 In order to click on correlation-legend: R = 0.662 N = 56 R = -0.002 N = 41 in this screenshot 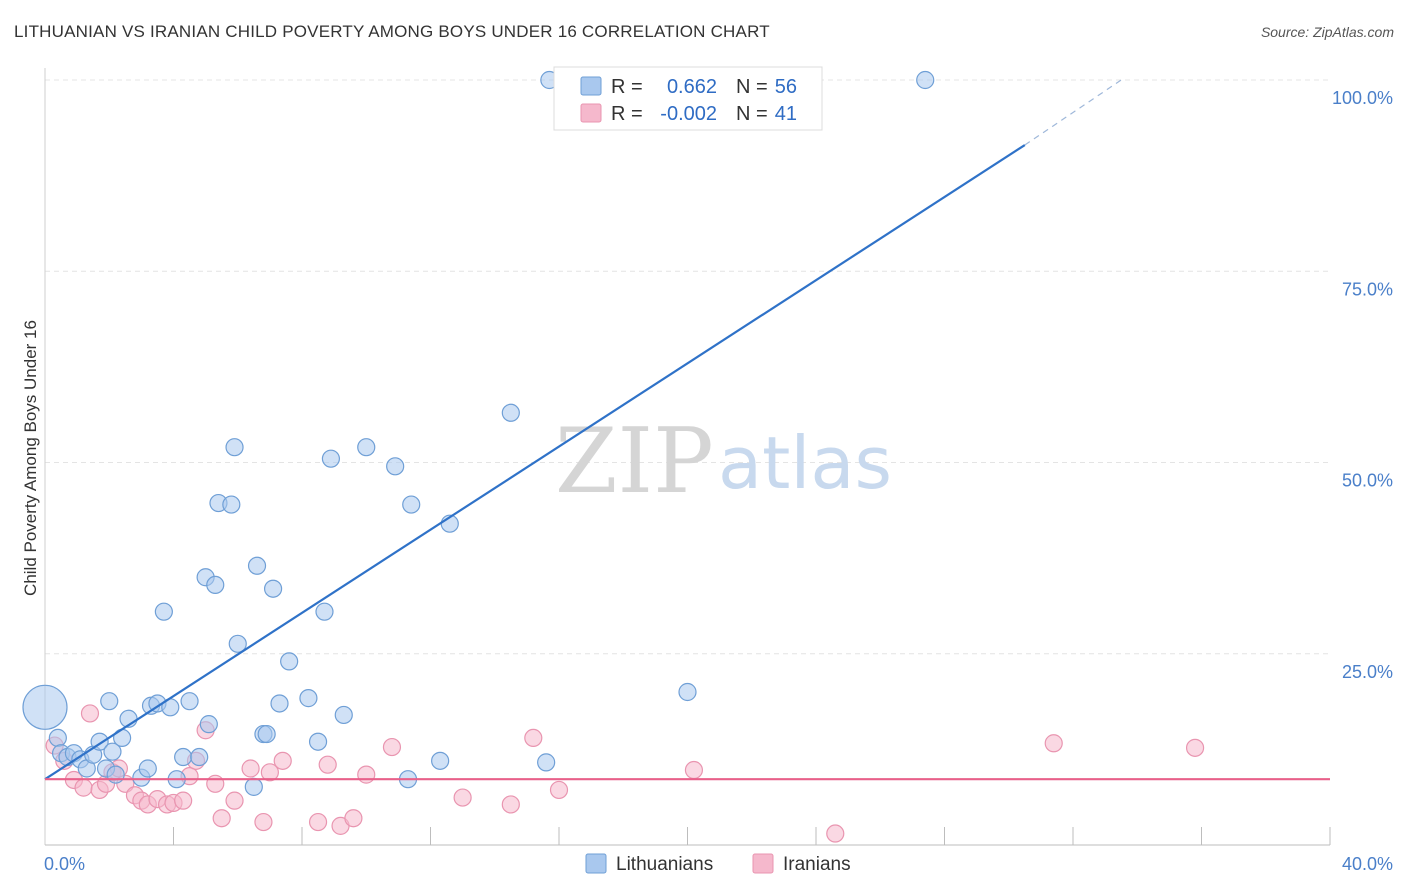, I will do `click(688, 98)`.